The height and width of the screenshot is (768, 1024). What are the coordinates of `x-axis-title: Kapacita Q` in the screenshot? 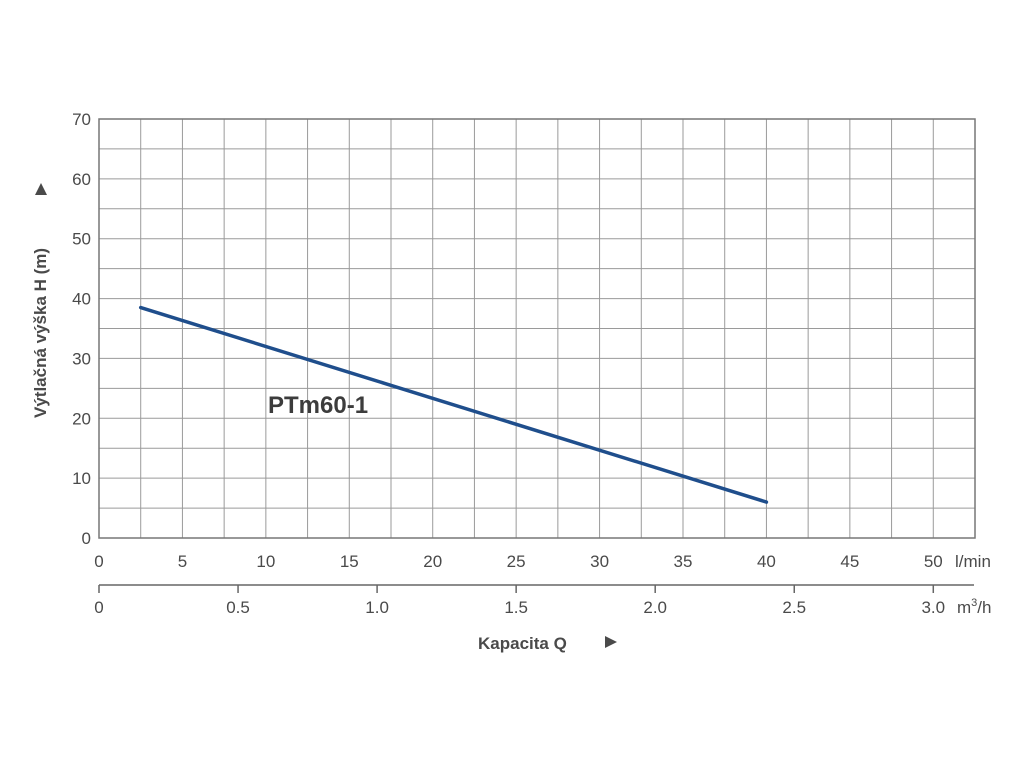 It's located at (522, 643).